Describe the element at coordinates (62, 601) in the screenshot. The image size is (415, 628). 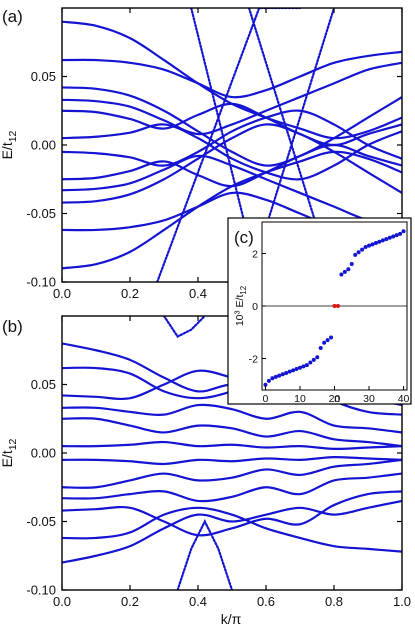
I see `panel-b-x-tick-label: 0.0` at that location.